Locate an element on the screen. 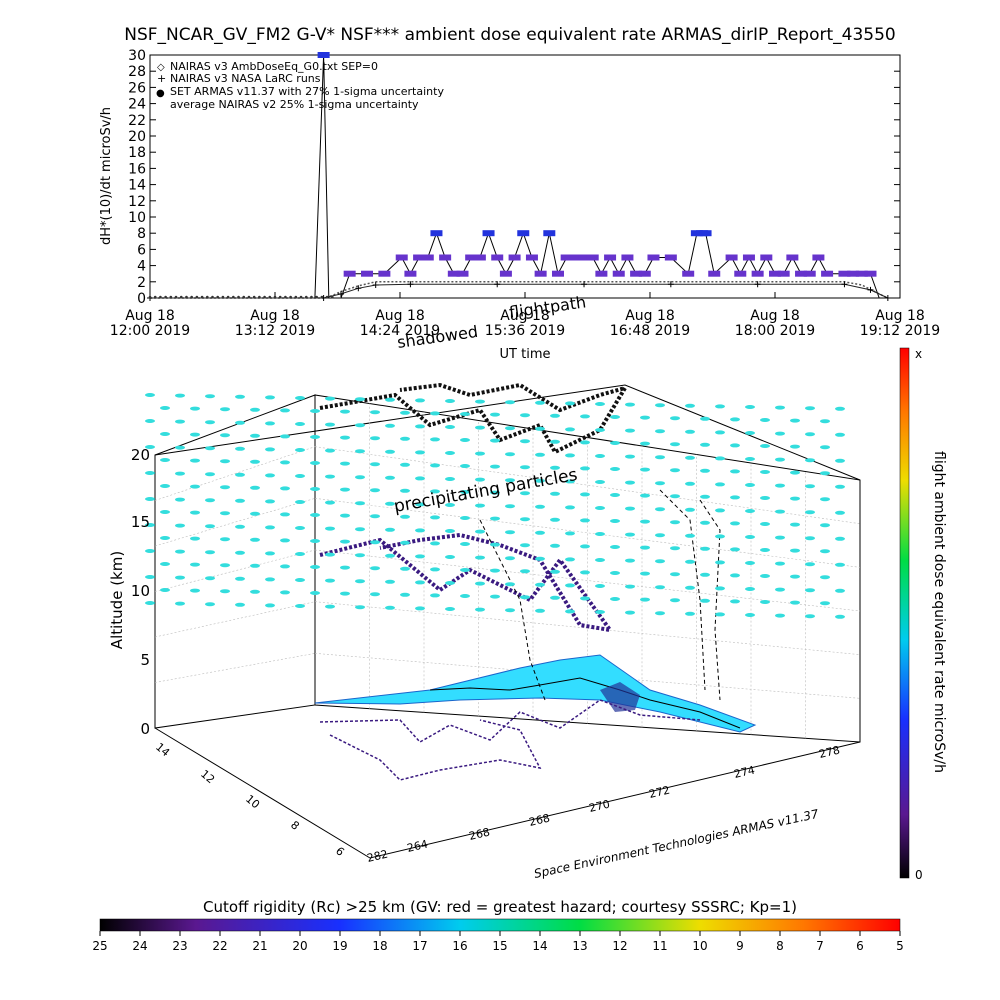  y-tick-label: 12 is located at coordinates (137, 202).